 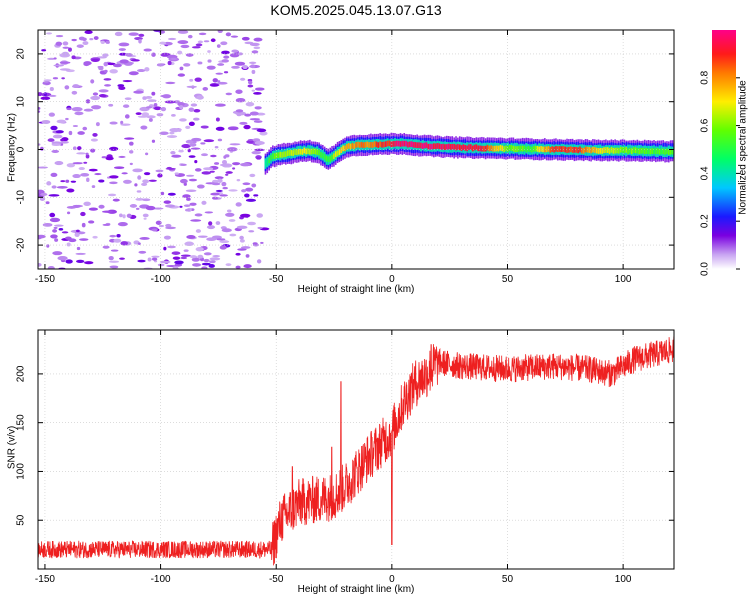 I want to click on x-tick-label: -150, so click(x=45, y=279).